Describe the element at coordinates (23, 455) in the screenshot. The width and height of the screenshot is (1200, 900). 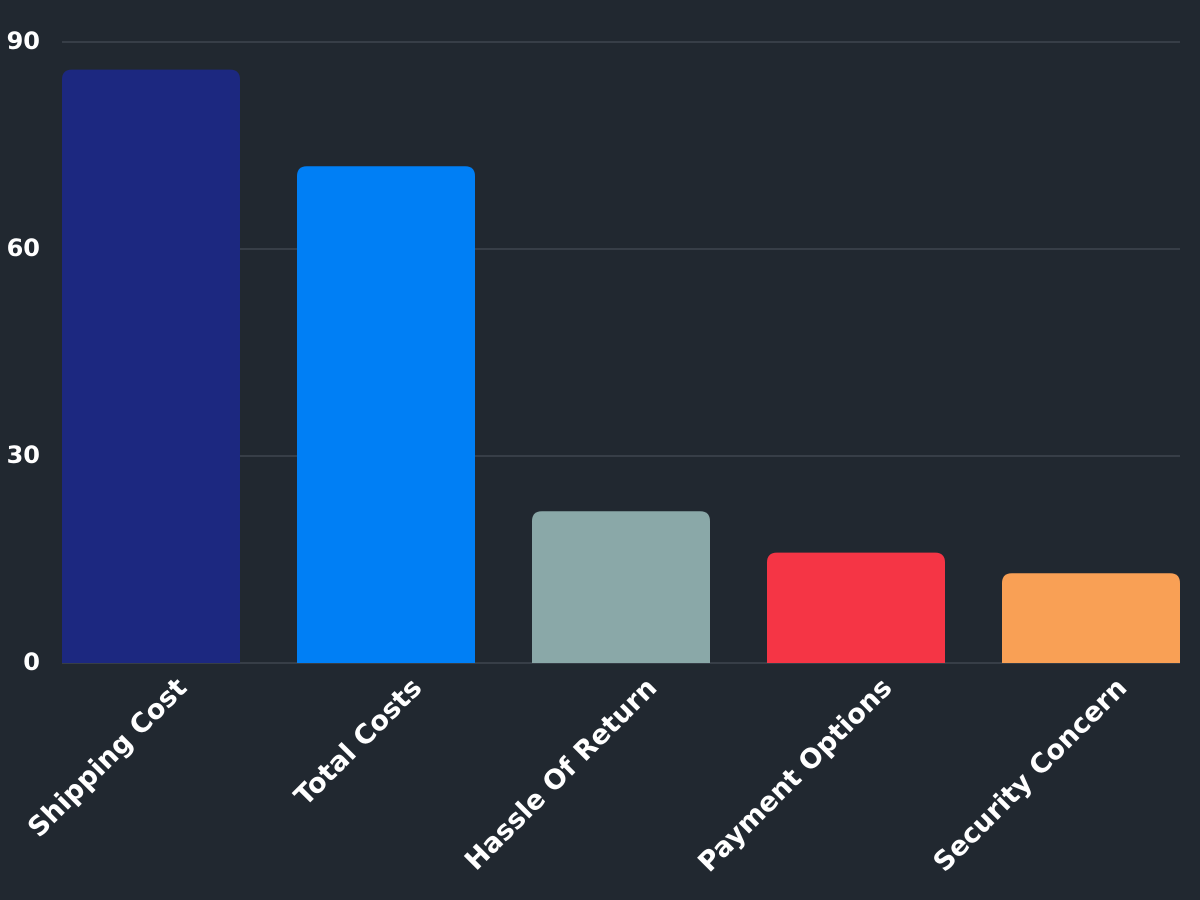
I see `y-tick-label: 30` at that location.